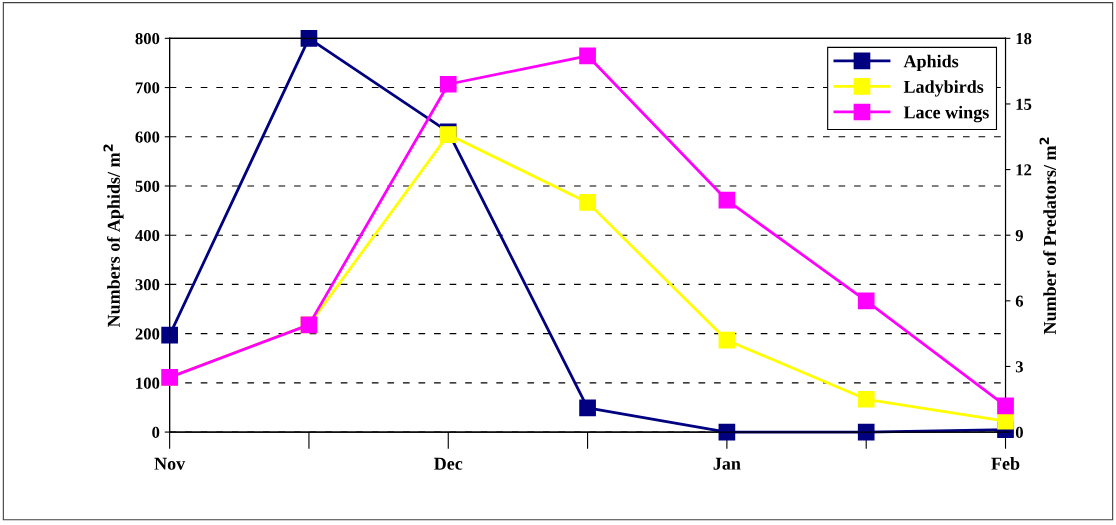  I want to click on x-tick-label: Nov, so click(170, 463).